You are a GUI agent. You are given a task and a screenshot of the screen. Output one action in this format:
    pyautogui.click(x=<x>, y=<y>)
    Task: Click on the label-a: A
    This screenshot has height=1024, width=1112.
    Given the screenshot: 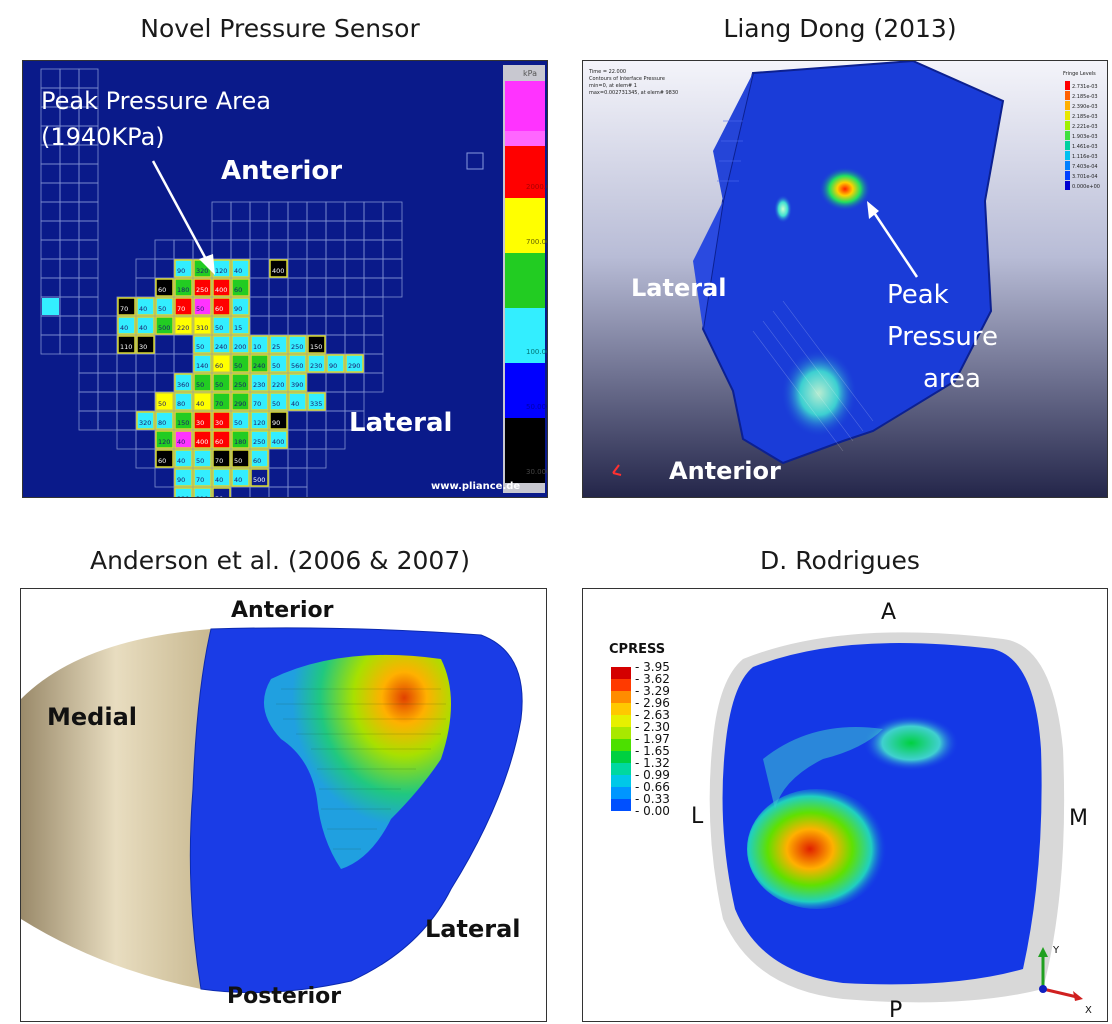 What is the action you would take?
    pyautogui.click(x=888, y=612)
    